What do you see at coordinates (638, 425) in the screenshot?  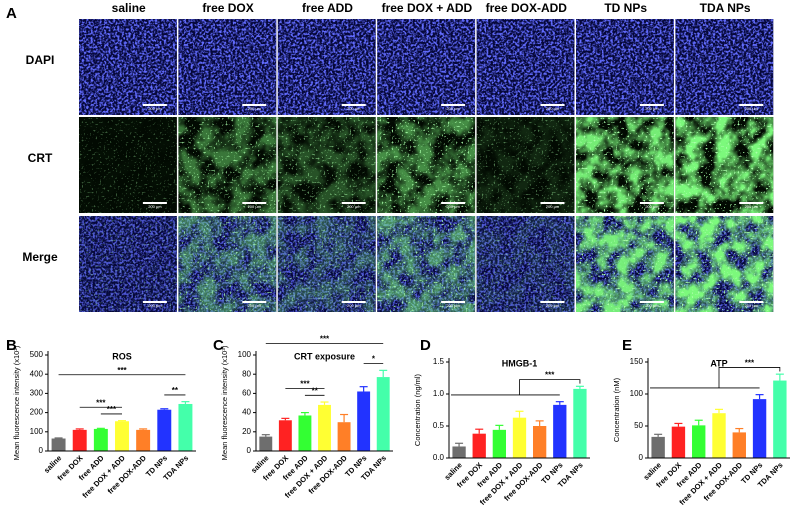 I see `y-tick-label: 50` at bounding box center [638, 425].